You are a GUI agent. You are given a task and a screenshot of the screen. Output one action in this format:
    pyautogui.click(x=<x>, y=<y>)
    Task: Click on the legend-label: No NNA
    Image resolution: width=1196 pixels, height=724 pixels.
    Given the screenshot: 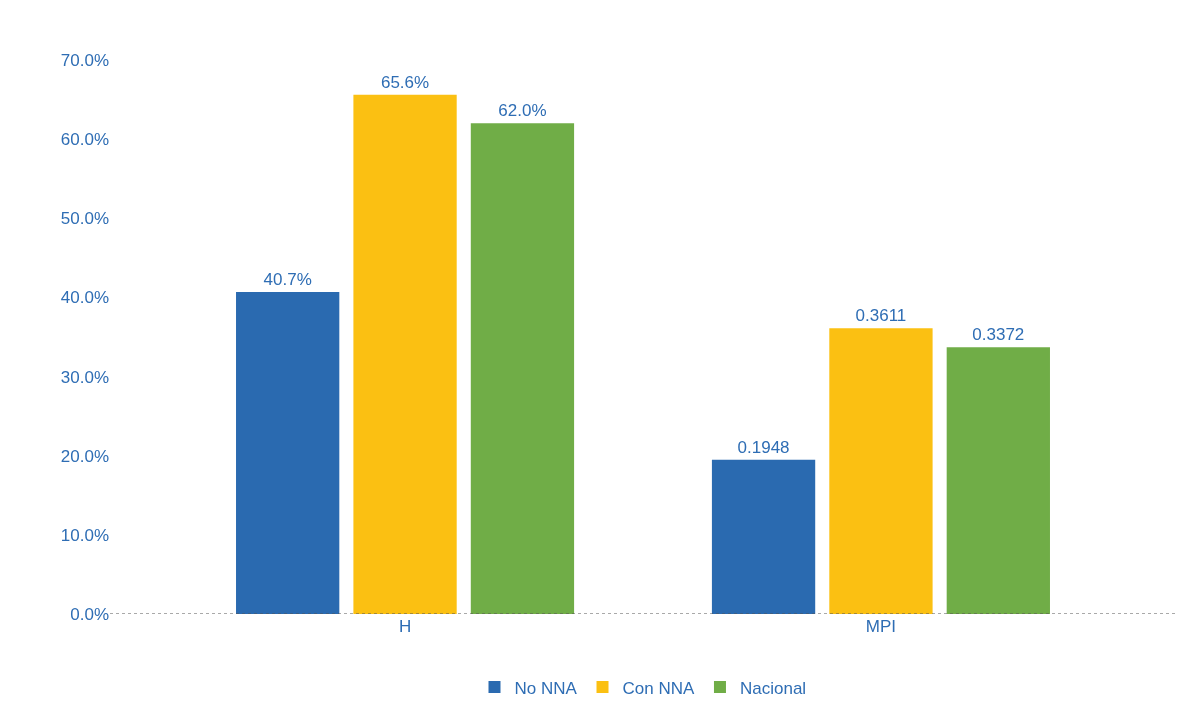 What is the action you would take?
    pyautogui.click(x=546, y=688)
    